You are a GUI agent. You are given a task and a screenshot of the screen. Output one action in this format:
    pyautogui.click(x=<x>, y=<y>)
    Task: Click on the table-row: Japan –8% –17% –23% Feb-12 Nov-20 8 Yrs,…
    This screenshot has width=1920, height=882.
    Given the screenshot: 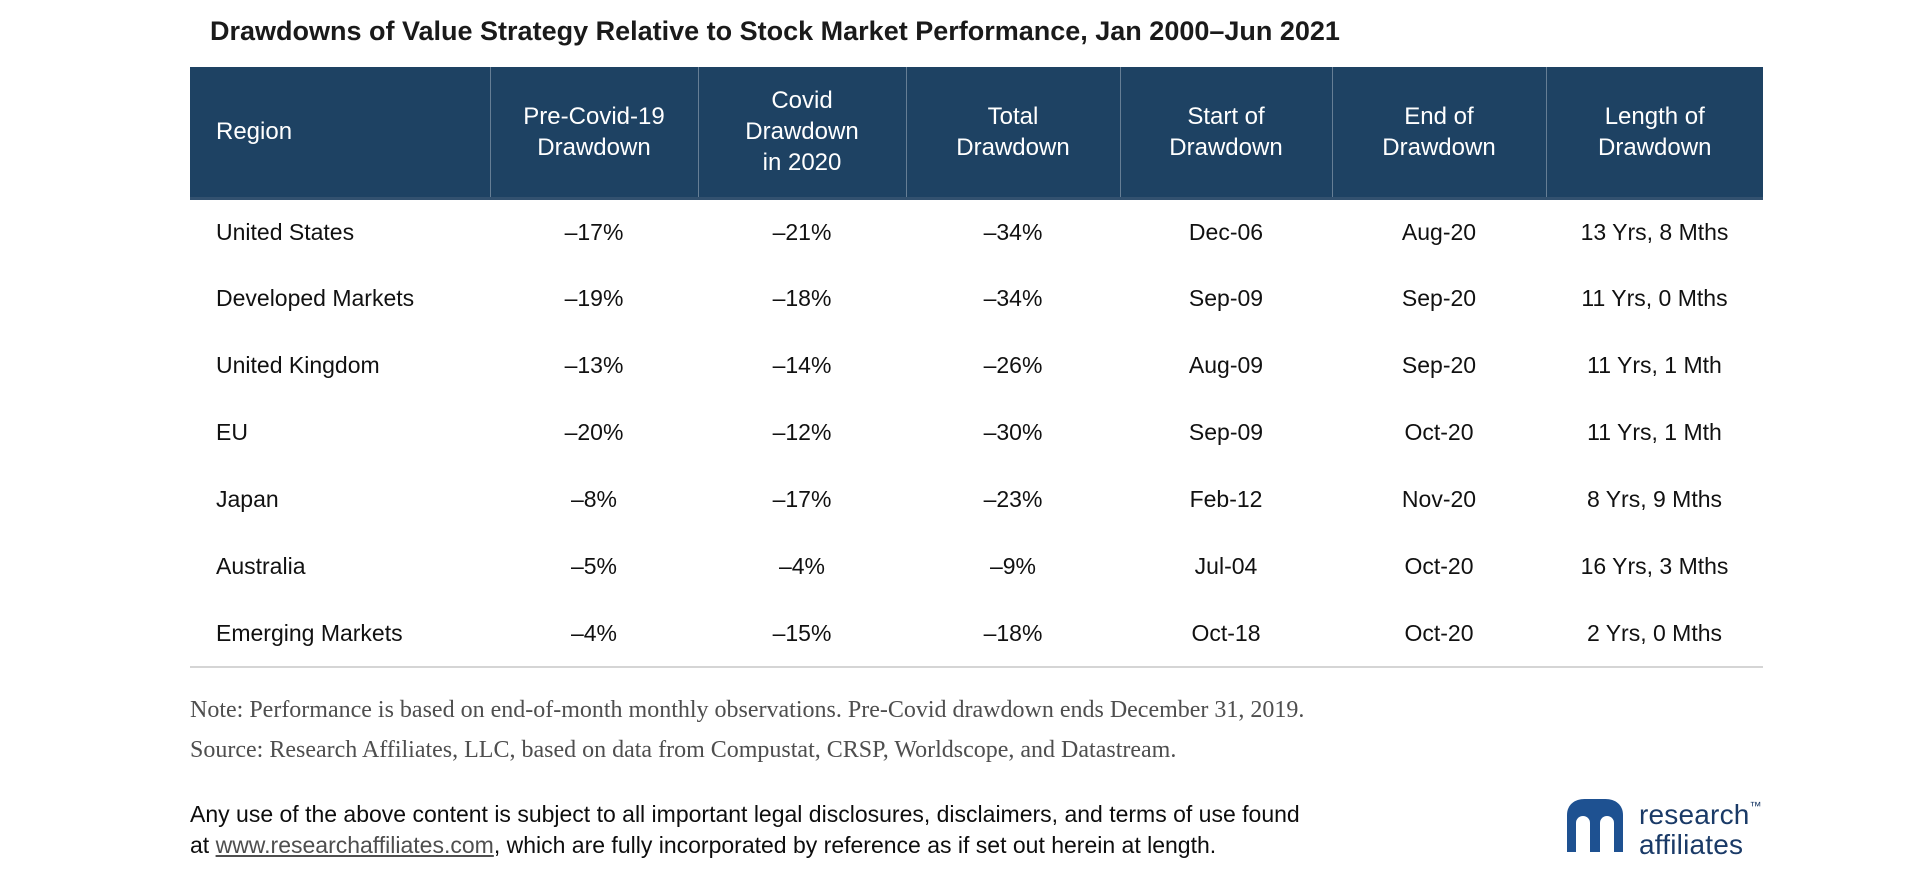 What is the action you would take?
    pyautogui.click(x=976, y=499)
    